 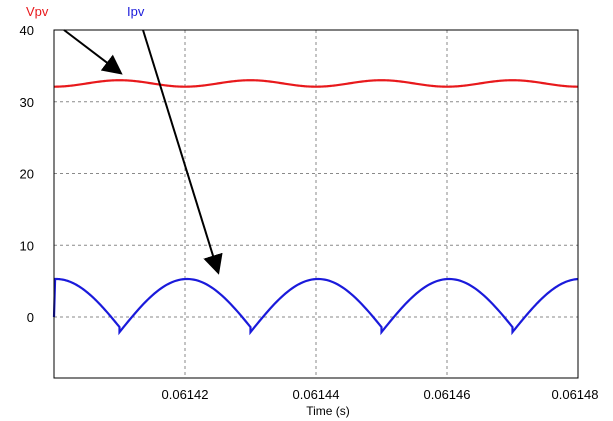 What do you see at coordinates (316, 83) in the screenshot?
I see `vpv-series-line` at bounding box center [316, 83].